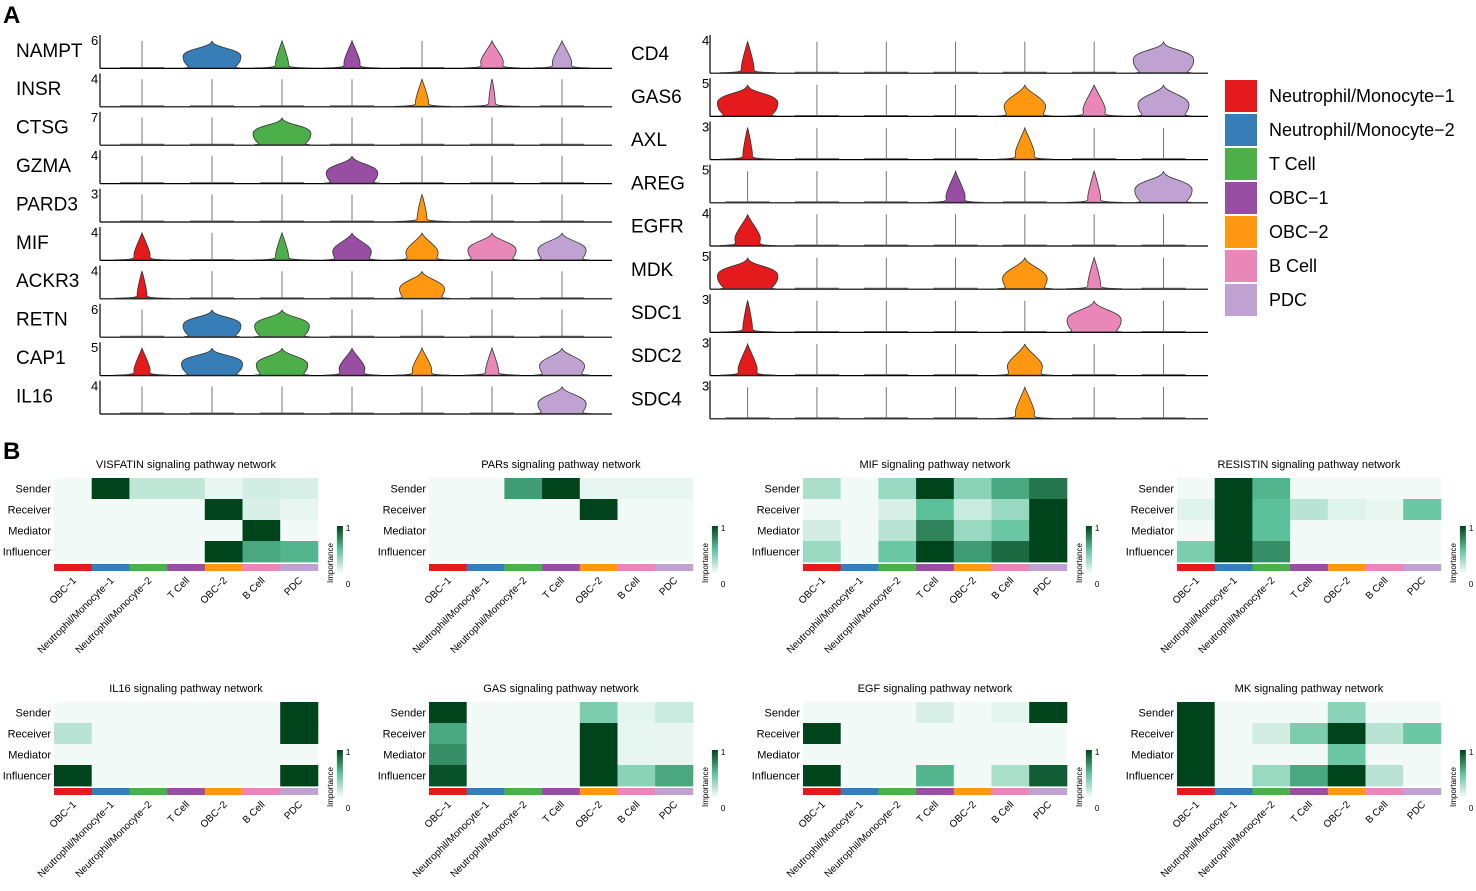 This screenshot has height=891, width=1476. What do you see at coordinates (1293, 266) in the screenshot?
I see `legend-label: B Cell` at bounding box center [1293, 266].